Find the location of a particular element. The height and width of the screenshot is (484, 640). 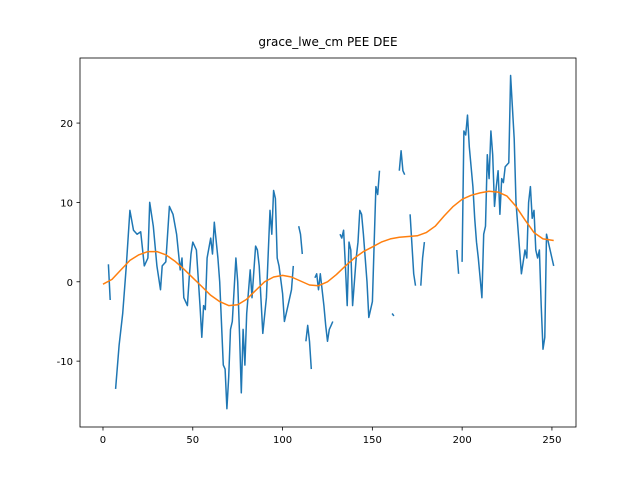

y-tick-label: -10 is located at coordinates (65, 362).